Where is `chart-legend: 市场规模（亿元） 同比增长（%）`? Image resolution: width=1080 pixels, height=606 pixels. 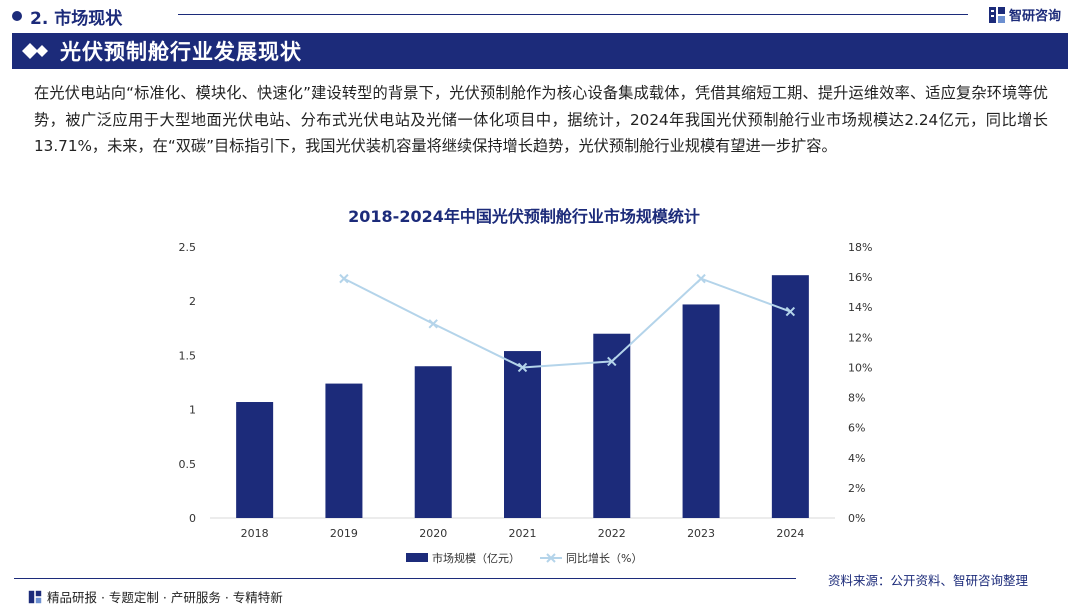 chart-legend: 市场规模（亿元） 同比增长（%） is located at coordinates (524, 558).